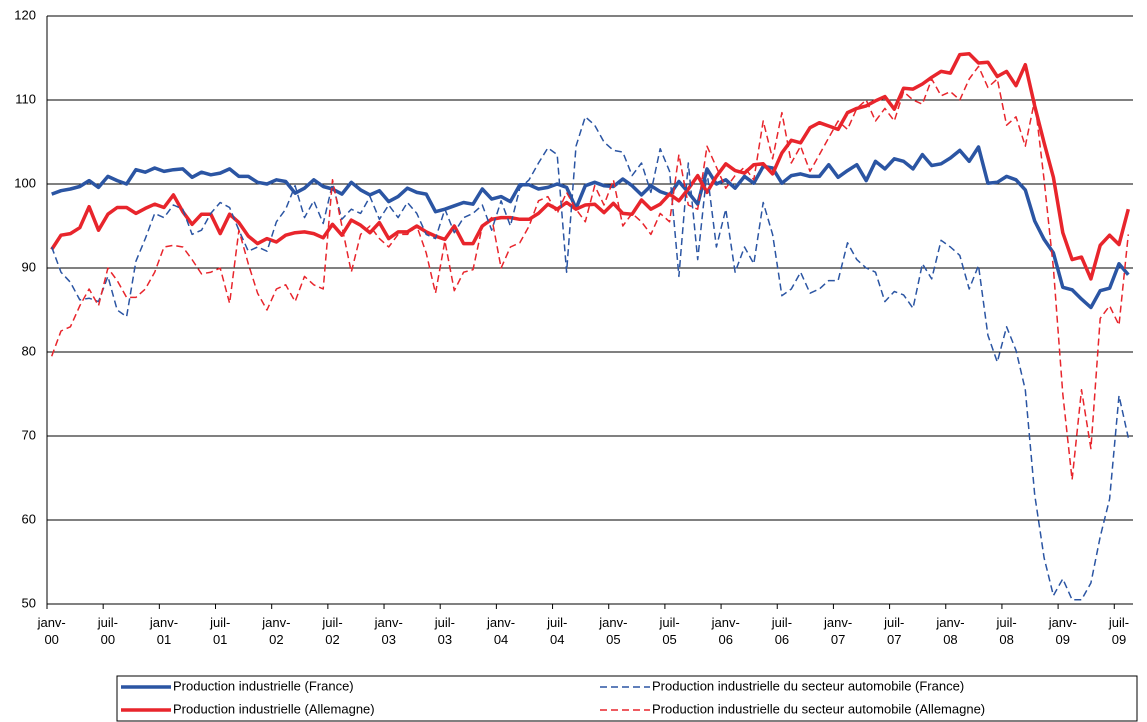  Describe the element at coordinates (1062, 631) in the screenshot. I see `x-tick-label: janv-09` at that location.